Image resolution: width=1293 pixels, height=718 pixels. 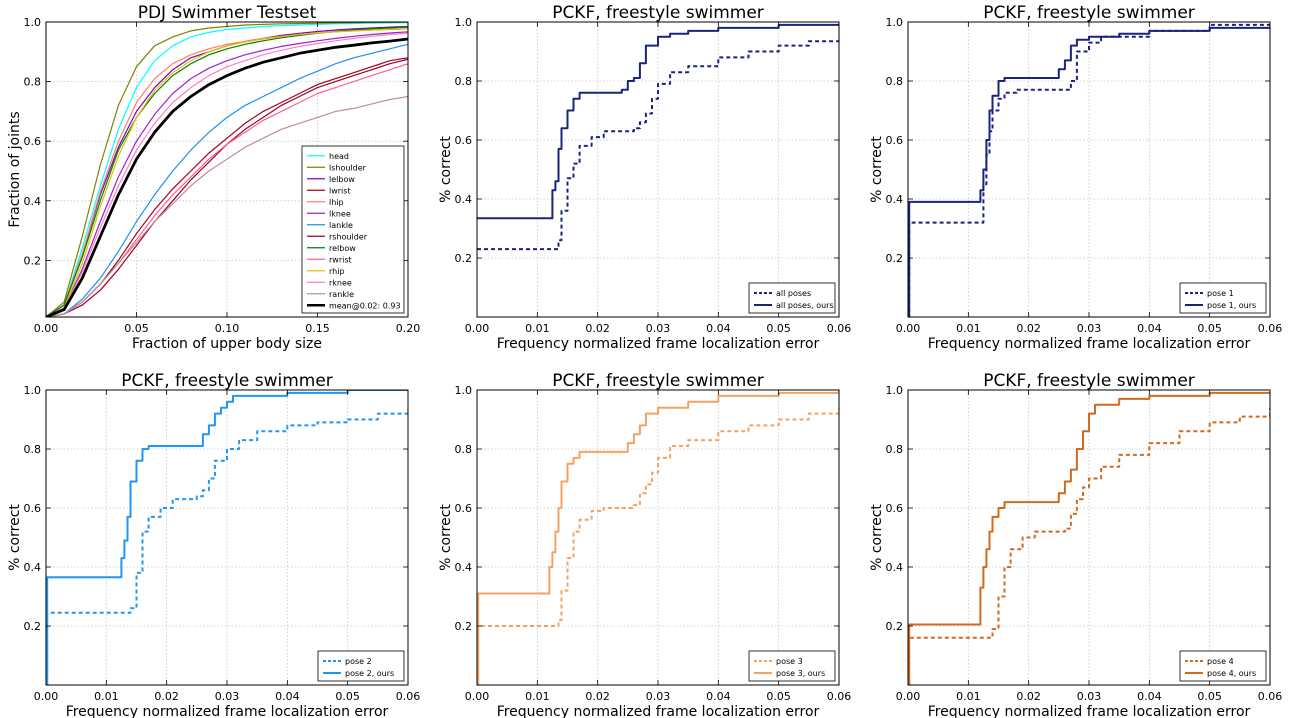 I want to click on legend-label: pose 4, ours, so click(x=1231, y=673).